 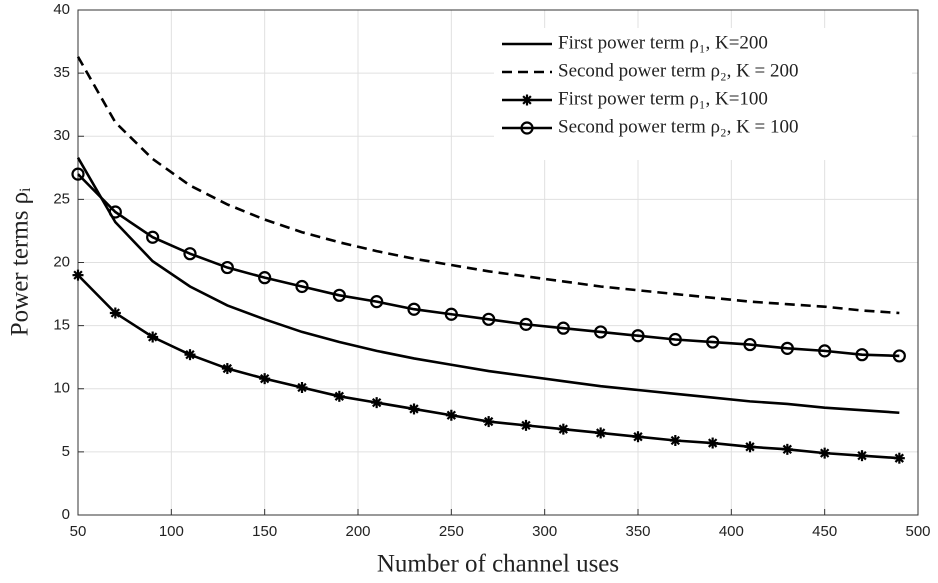 What do you see at coordinates (61, 261) in the screenshot?
I see `y-tick-label: 20` at bounding box center [61, 261].